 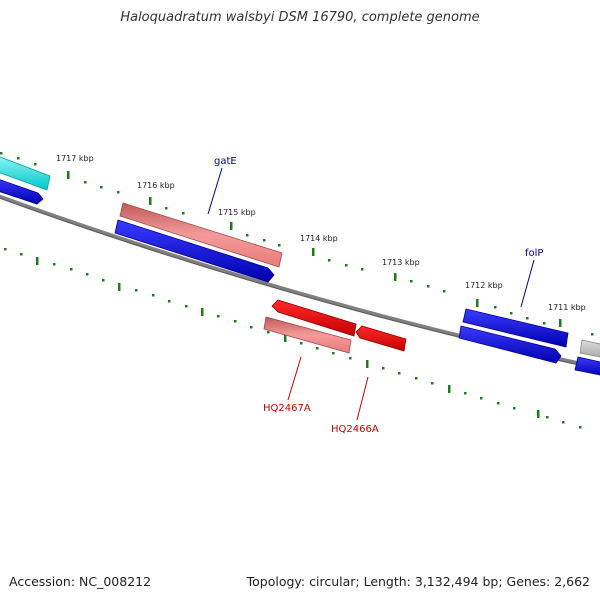 I want to click on gatE-leader, so click(x=215, y=191).